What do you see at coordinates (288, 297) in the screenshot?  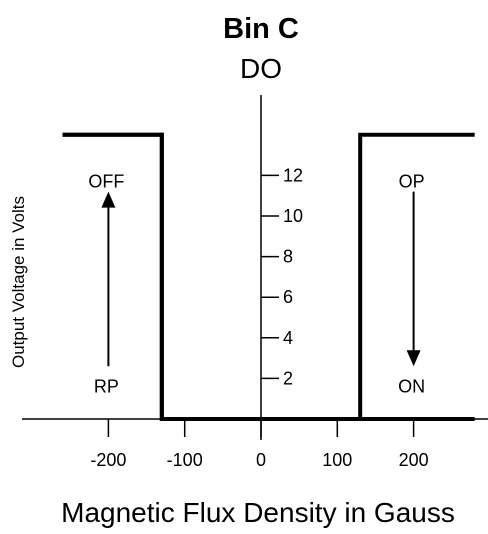 I see `y-tick-label: 6` at bounding box center [288, 297].